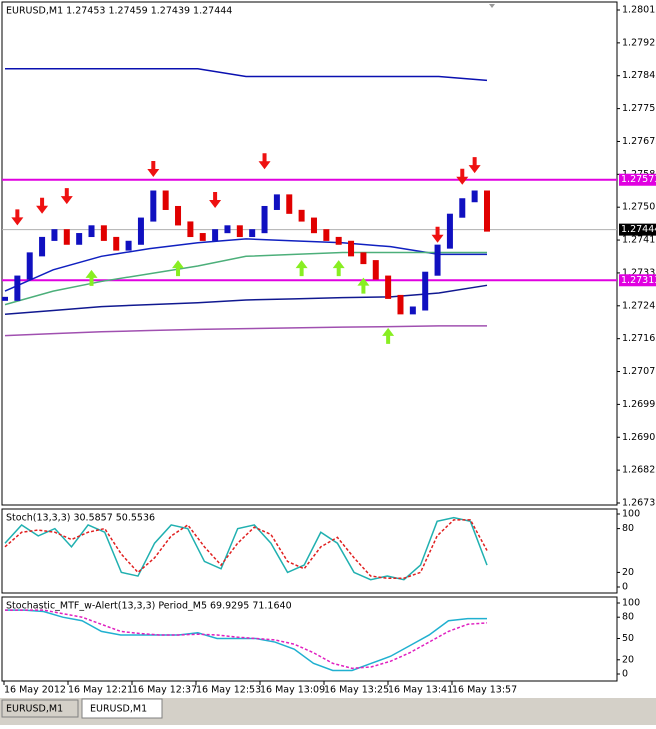 This screenshot has height=729, width=656. I want to click on indicator-title: Stoch(13,3,3) 30.5857 50.5536, so click(80, 518).